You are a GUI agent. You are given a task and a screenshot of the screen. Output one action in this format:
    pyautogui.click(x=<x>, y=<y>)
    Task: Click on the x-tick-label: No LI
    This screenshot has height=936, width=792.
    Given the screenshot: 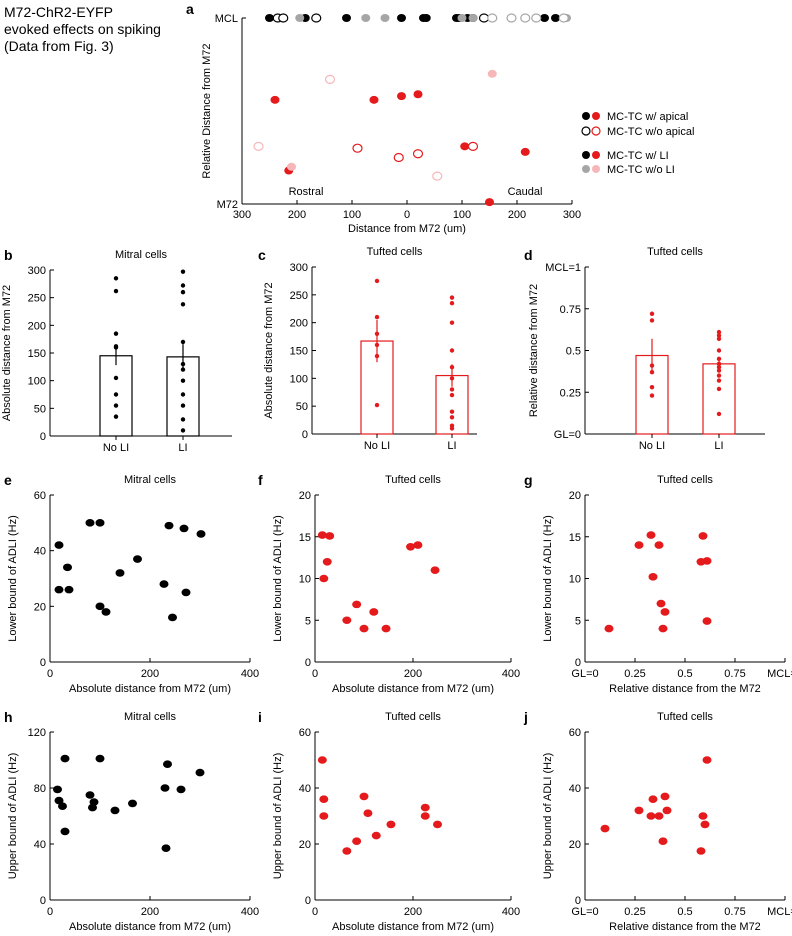 What is the action you would take?
    pyautogui.click(x=652, y=446)
    